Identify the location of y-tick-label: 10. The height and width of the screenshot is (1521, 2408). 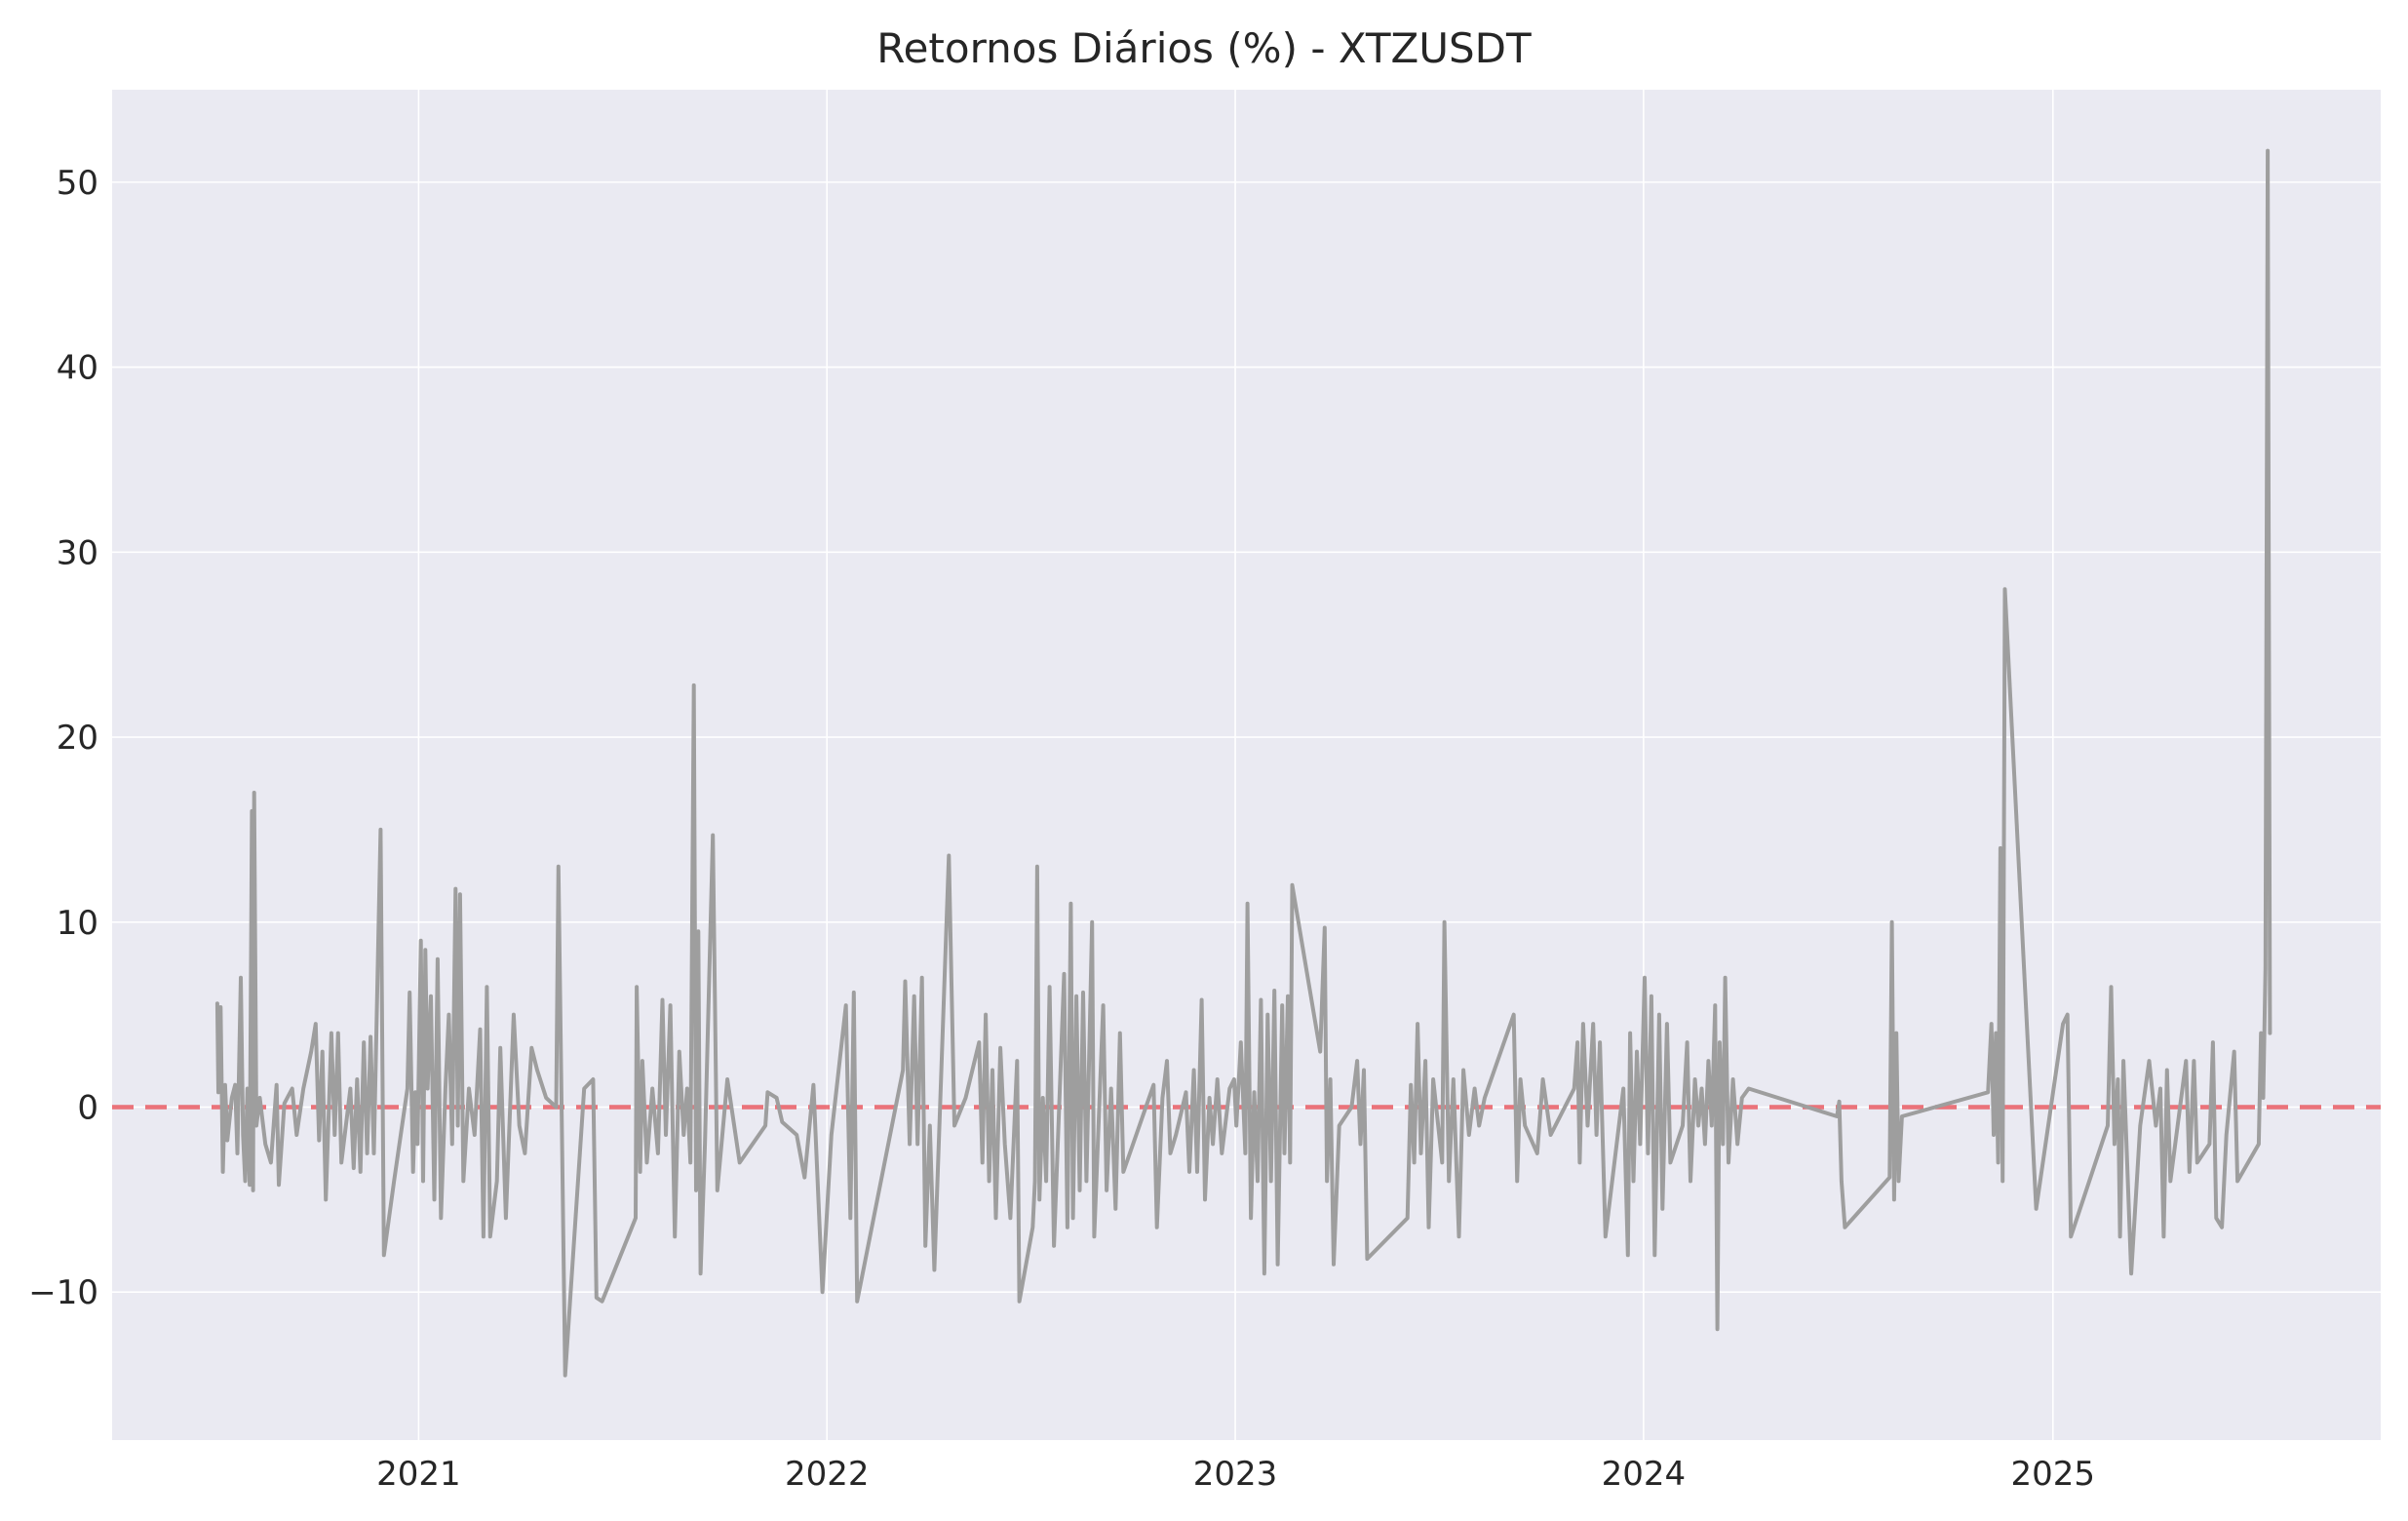
(77, 923).